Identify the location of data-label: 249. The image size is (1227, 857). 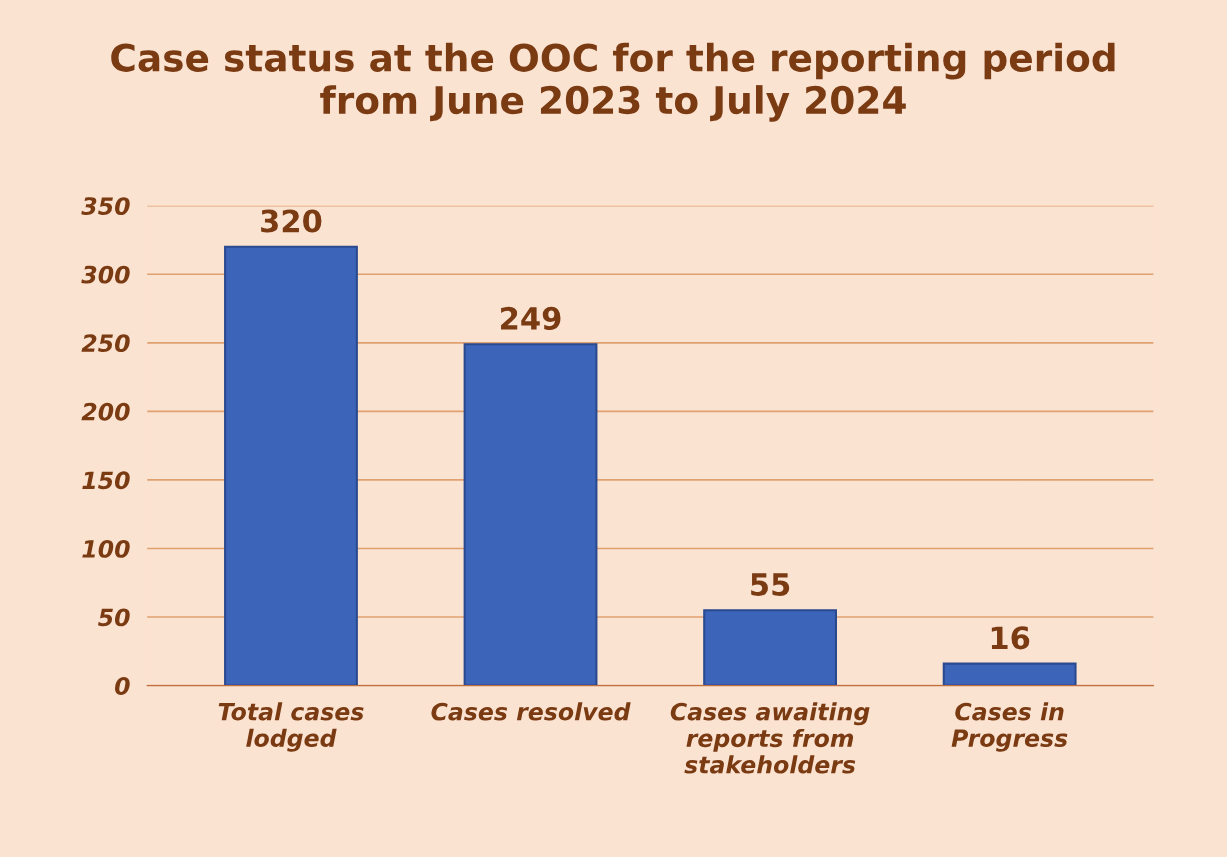
(531, 318).